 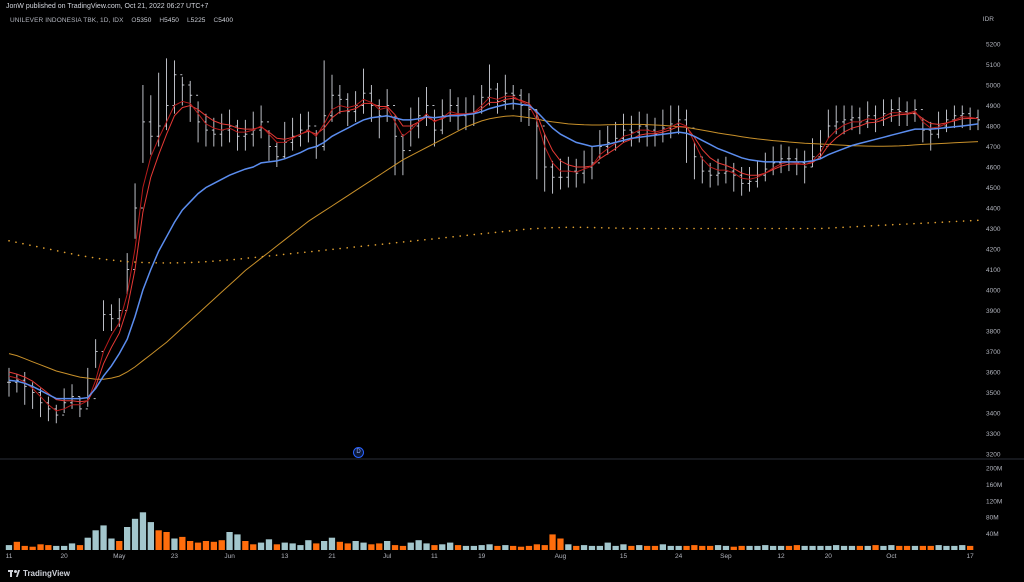 I want to click on volume-axis: 40M 80M 120M 160M 200M, so click(x=994, y=502).